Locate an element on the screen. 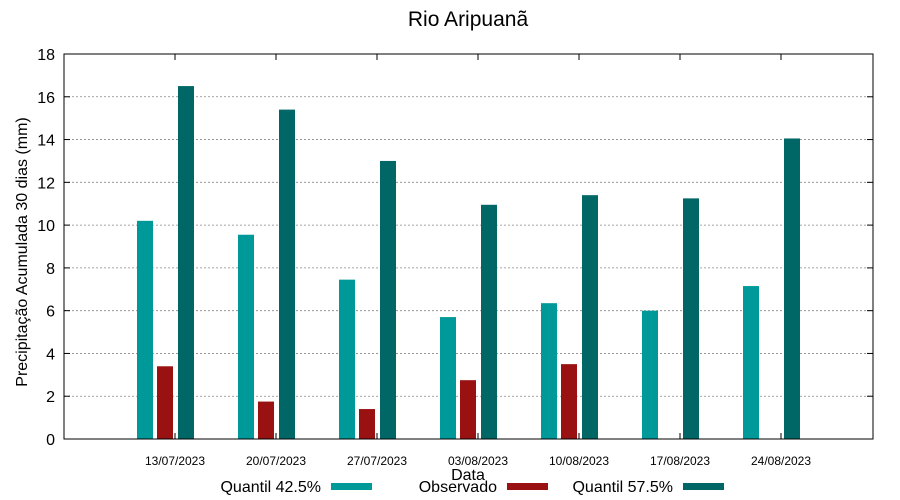  y-tick-label: 12 is located at coordinates (46, 183).